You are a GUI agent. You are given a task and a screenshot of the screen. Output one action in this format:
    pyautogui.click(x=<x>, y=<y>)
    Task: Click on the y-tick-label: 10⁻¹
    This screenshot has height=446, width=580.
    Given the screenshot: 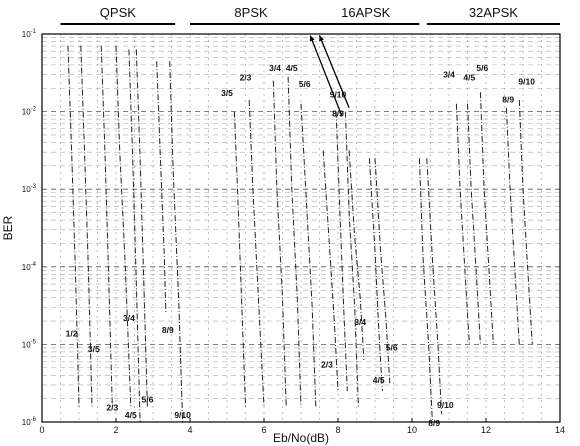 What is the action you would take?
    pyautogui.click(x=29, y=34)
    